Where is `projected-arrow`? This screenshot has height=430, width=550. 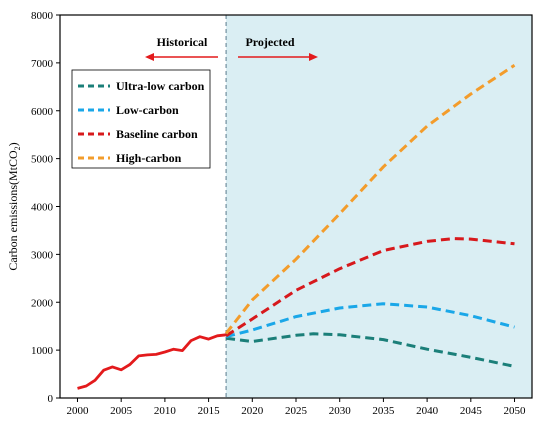 projected-arrow is located at coordinates (278, 57).